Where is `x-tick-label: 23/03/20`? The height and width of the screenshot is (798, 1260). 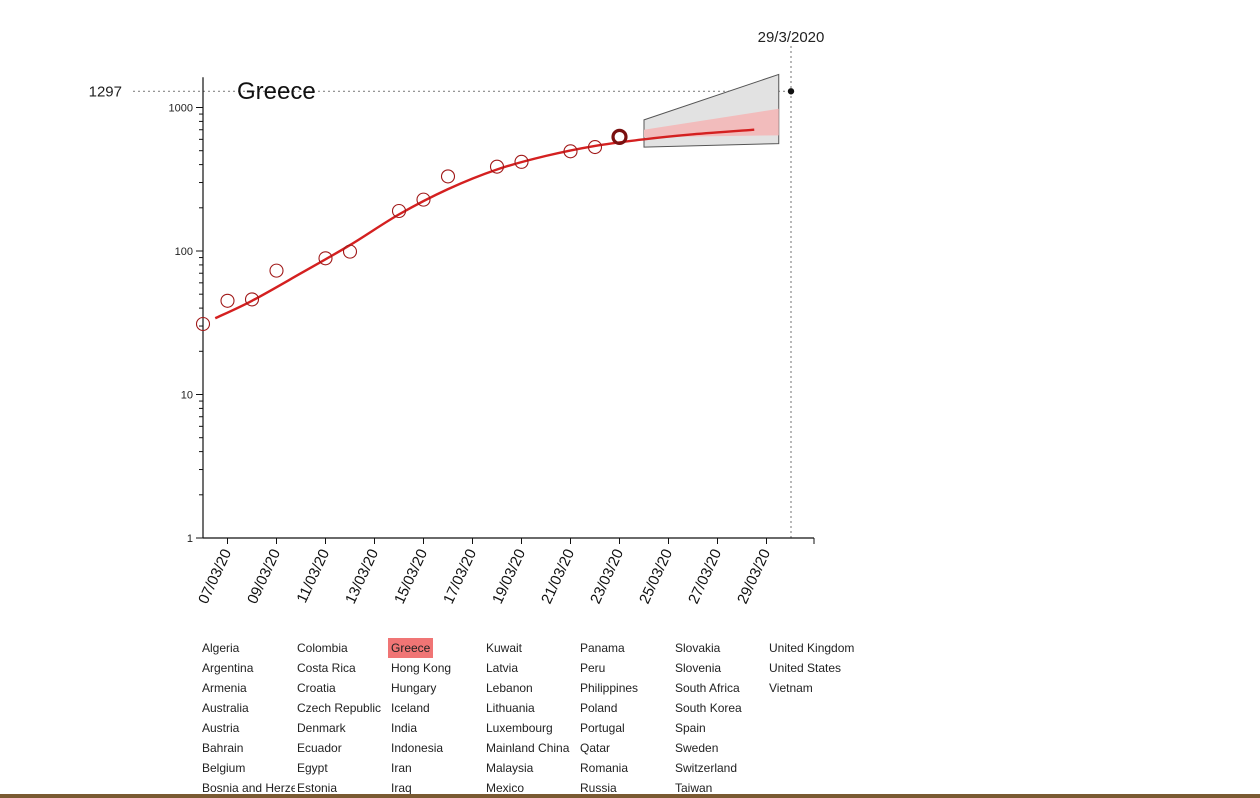
x-tick-label: 23/03/20 is located at coordinates (607, 577).